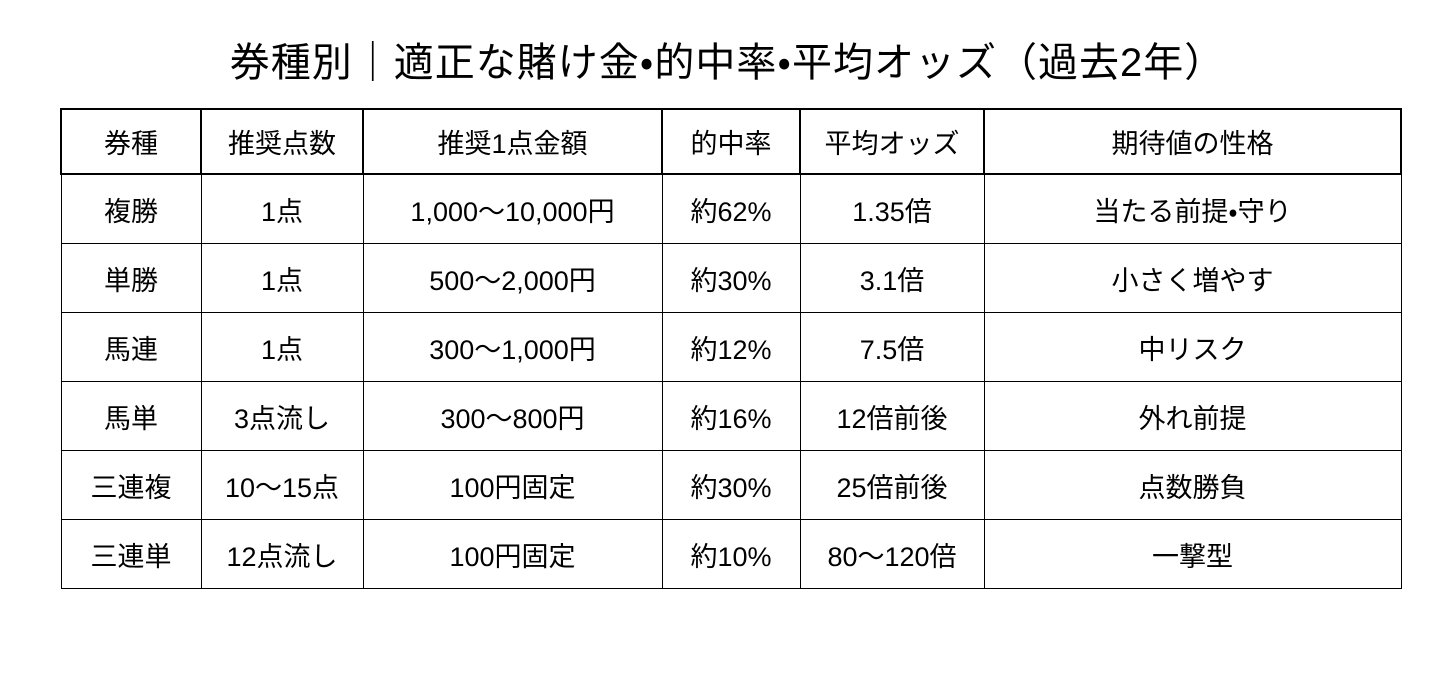 The height and width of the screenshot is (680, 1455). Describe the element at coordinates (1192, 208) in the screenshot. I see `table-cell: 当たる前提・守り` at that location.